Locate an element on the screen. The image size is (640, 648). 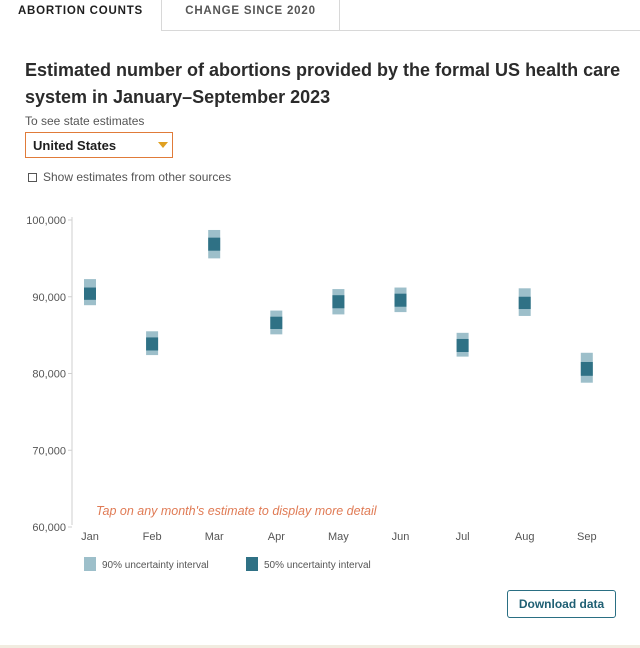
x-tick-label: Apr is located at coordinates (276, 537).